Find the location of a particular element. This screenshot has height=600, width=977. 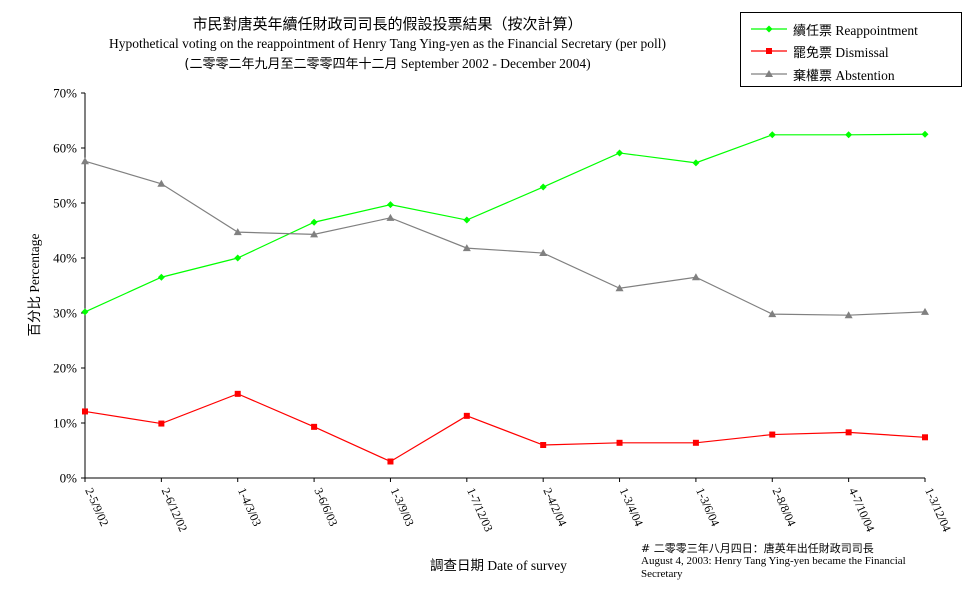

legend-swatch-dismissal is located at coordinates (769, 51).